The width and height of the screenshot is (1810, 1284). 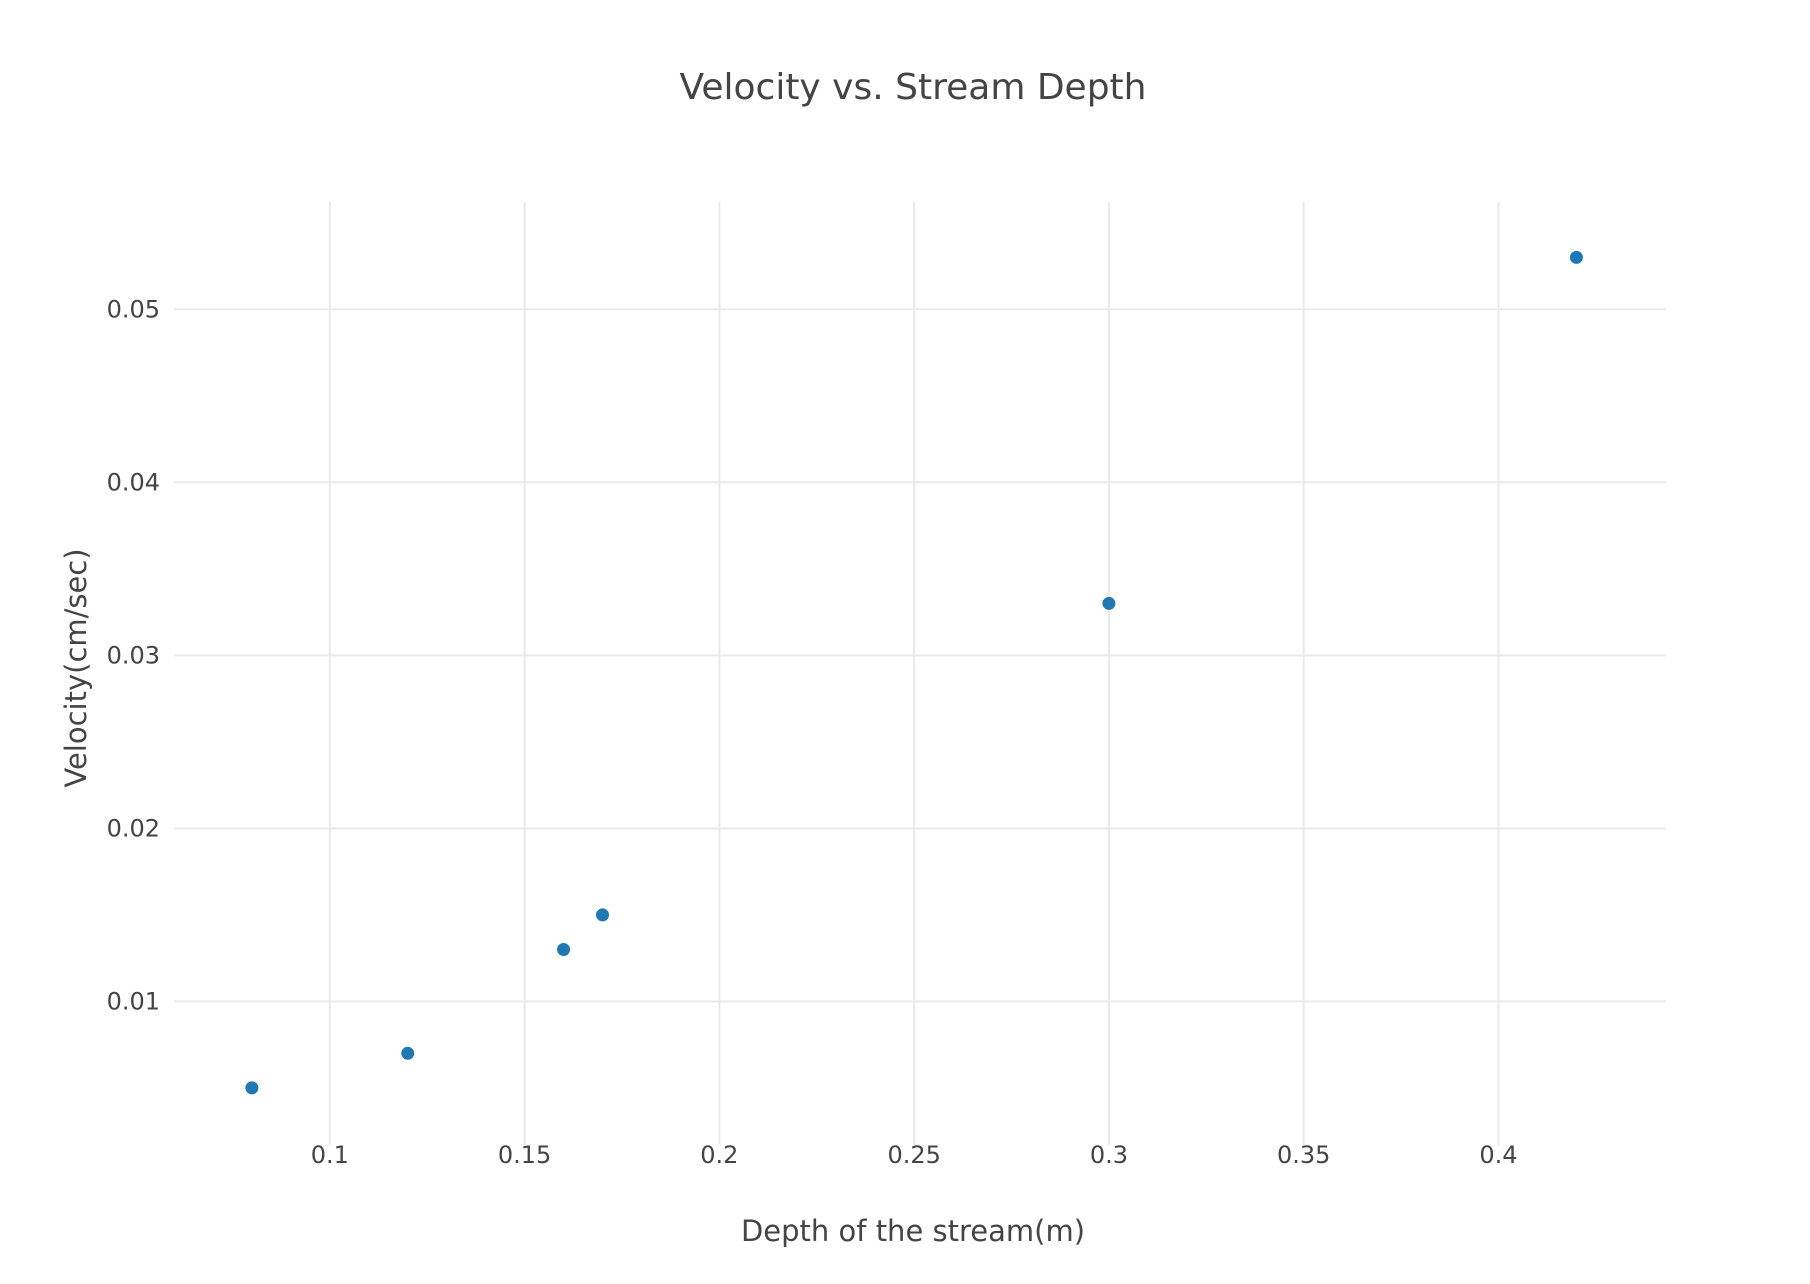 I want to click on y-tick-label: 0.02, so click(x=133, y=828).